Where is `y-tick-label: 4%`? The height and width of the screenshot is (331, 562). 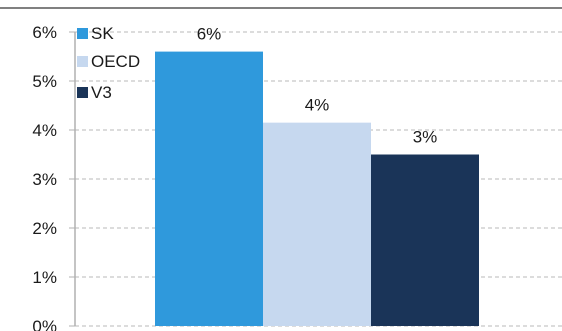
y-tick-label: 4% is located at coordinates (44, 130).